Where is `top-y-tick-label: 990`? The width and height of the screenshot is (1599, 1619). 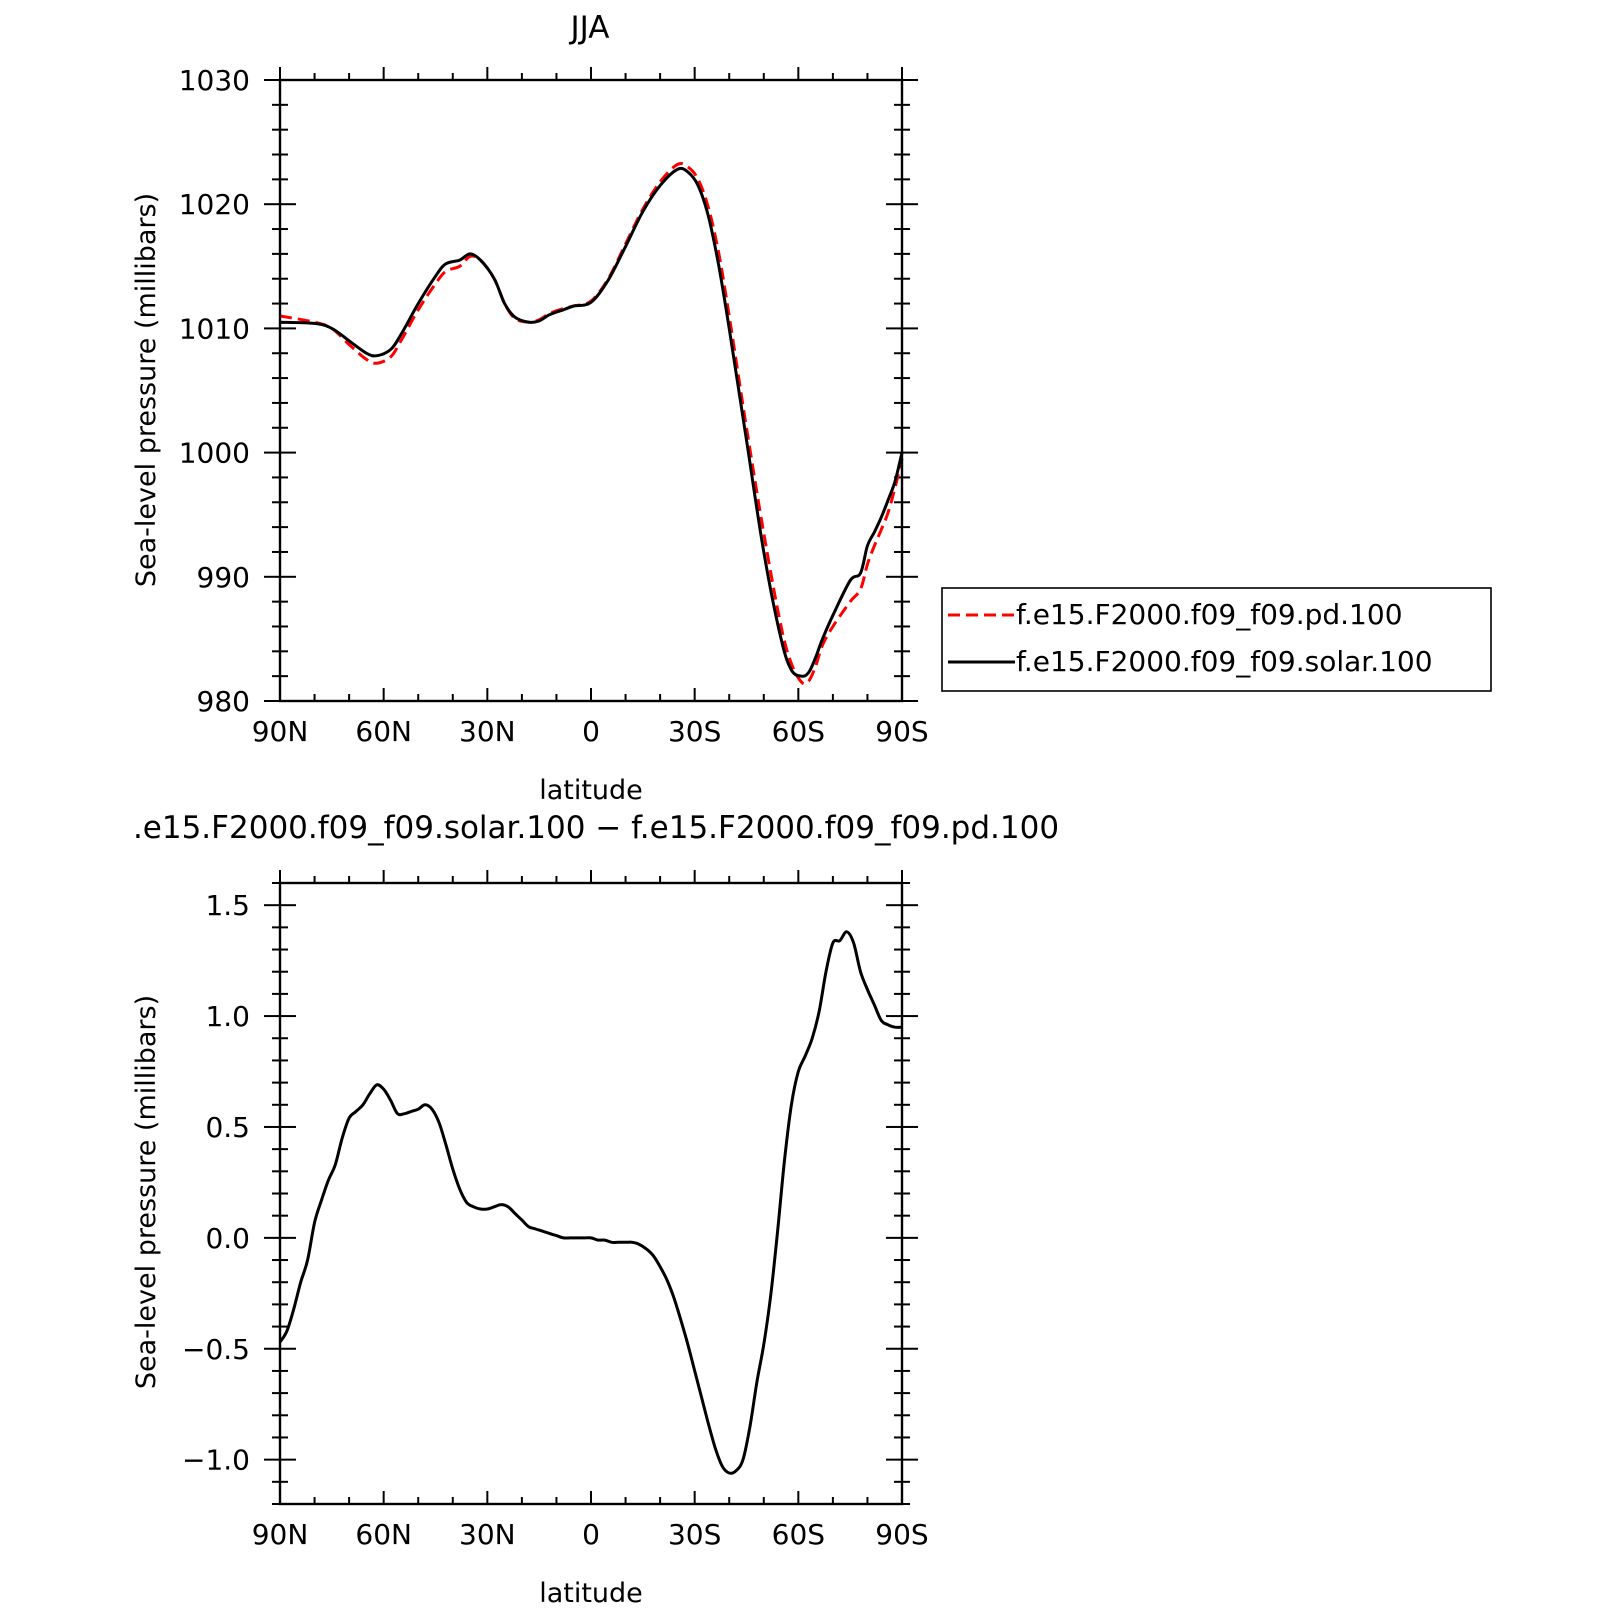
top-y-tick-label: 990 is located at coordinates (223, 577).